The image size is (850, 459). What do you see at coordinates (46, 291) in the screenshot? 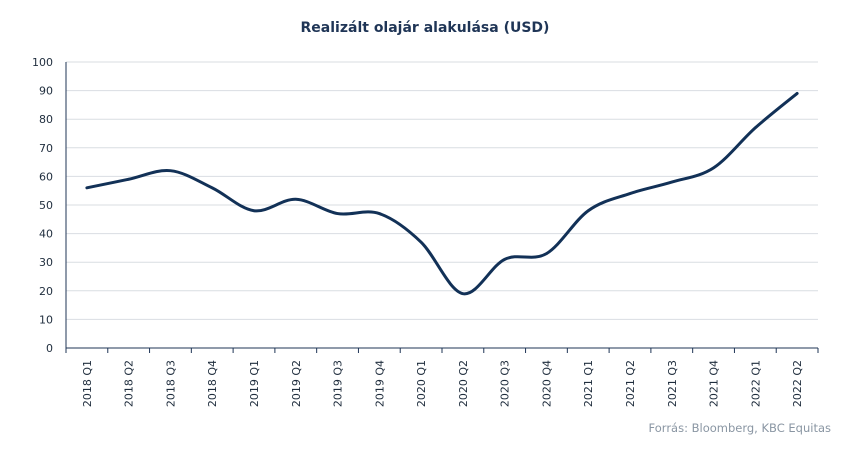
I see `y-tick-label: 20` at bounding box center [46, 291].